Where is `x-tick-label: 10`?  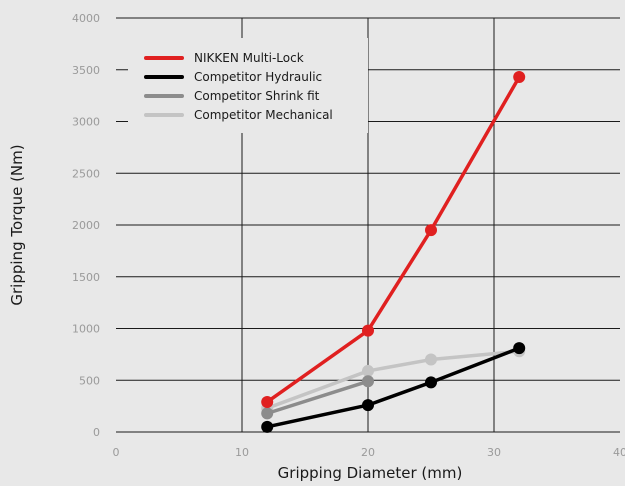
x-tick-label: 10 is located at coordinates (242, 452).